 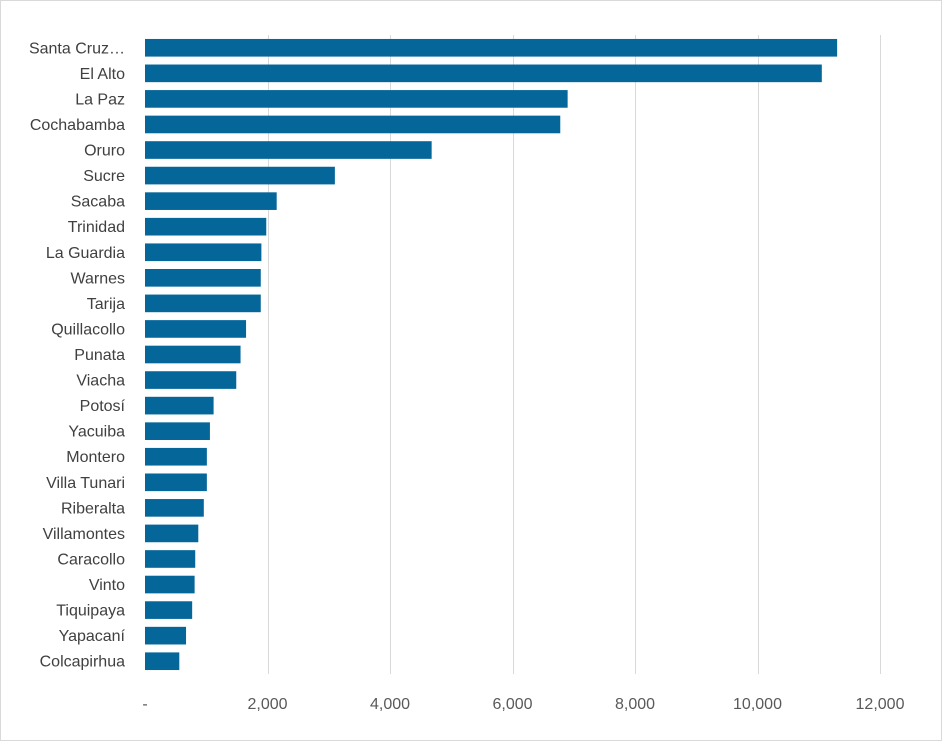 I want to click on category-label: El Alto, so click(x=102, y=74).